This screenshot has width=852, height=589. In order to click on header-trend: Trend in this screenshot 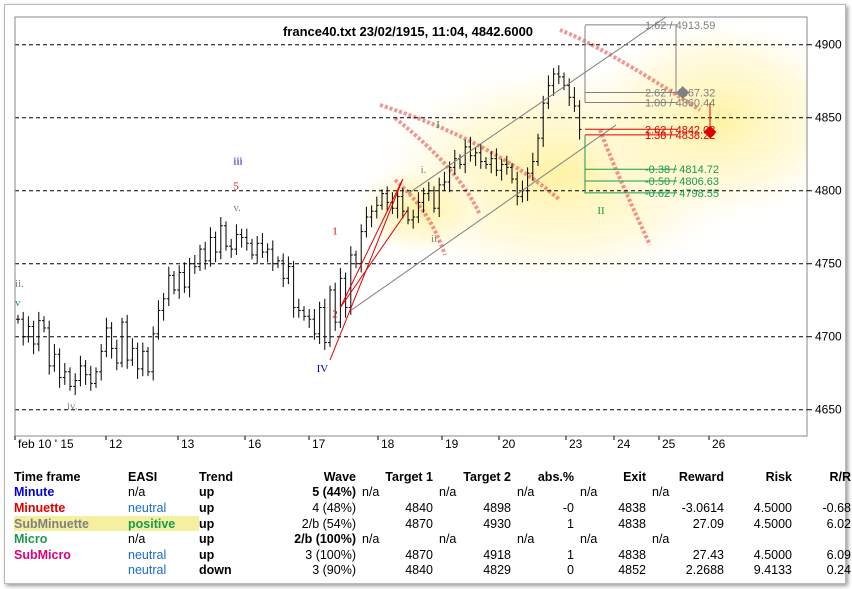, I will do `click(216, 476)`.